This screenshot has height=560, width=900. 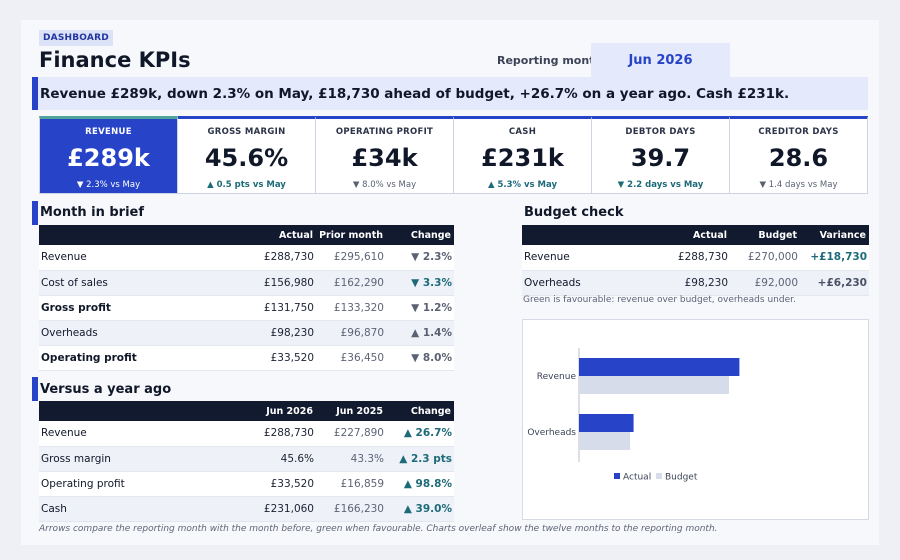 I want to click on change-cell: ▲ 1.4%, so click(x=431, y=332).